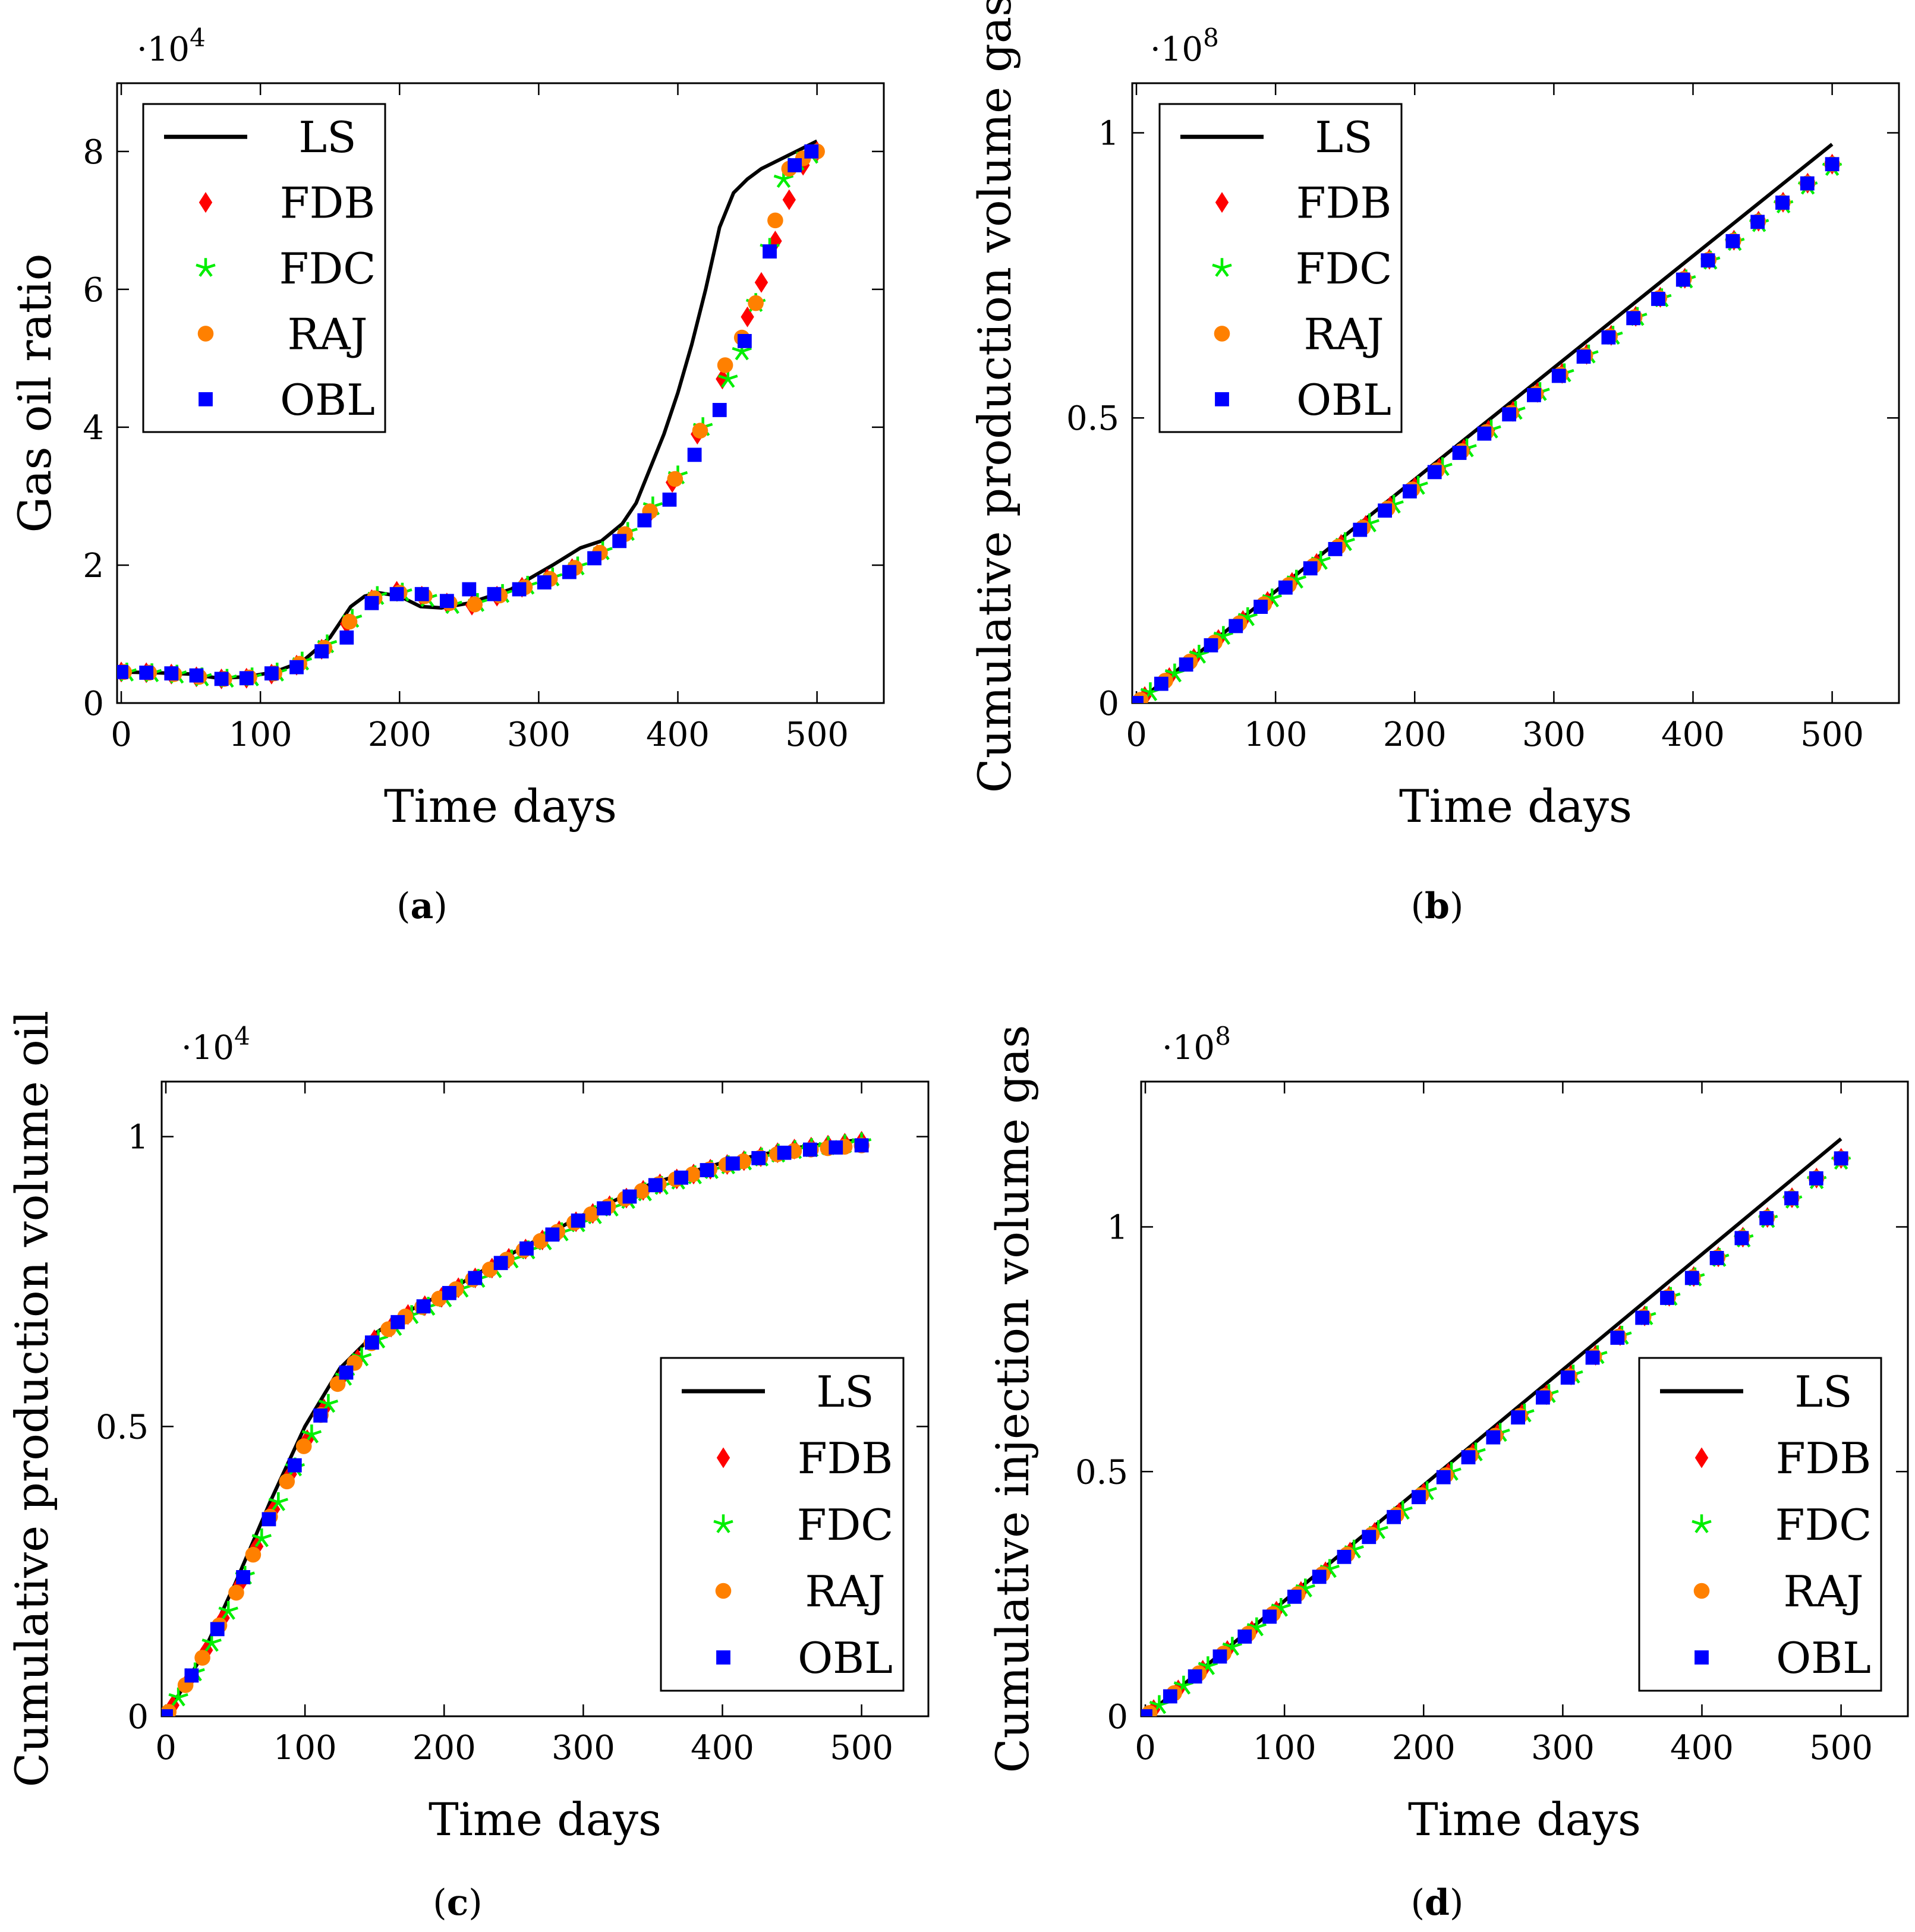 The width and height of the screenshot is (1915, 1932). Describe the element at coordinates (1196, 1044) in the screenshot. I see `y-exponent-label: ·108` at that location.